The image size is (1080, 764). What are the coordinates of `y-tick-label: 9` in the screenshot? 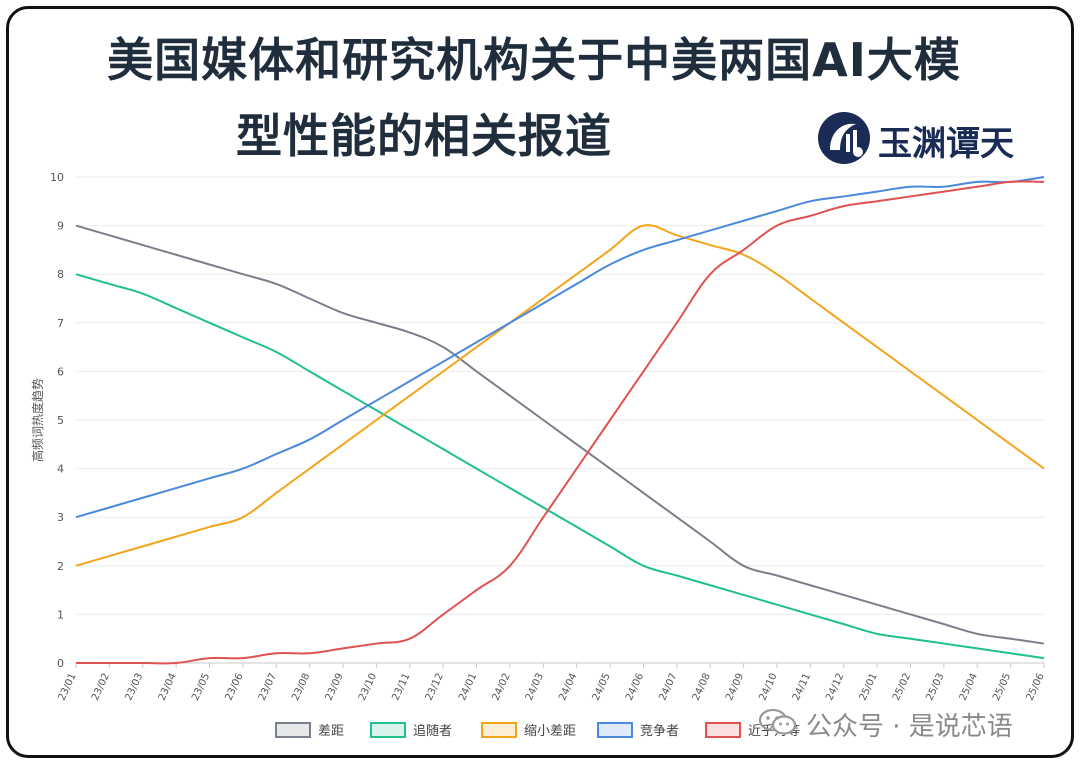 It's located at (60, 226).